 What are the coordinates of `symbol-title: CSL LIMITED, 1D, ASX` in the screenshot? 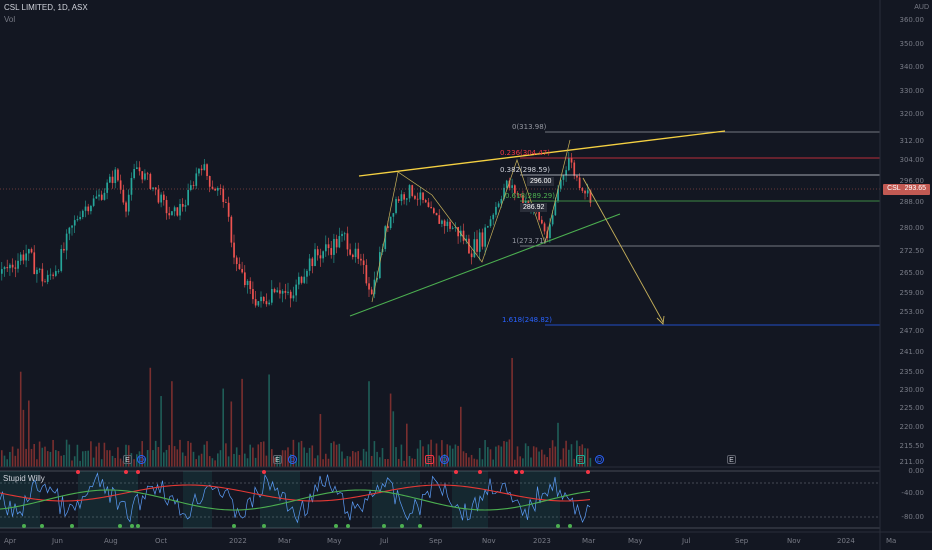 It's located at (46, 7).